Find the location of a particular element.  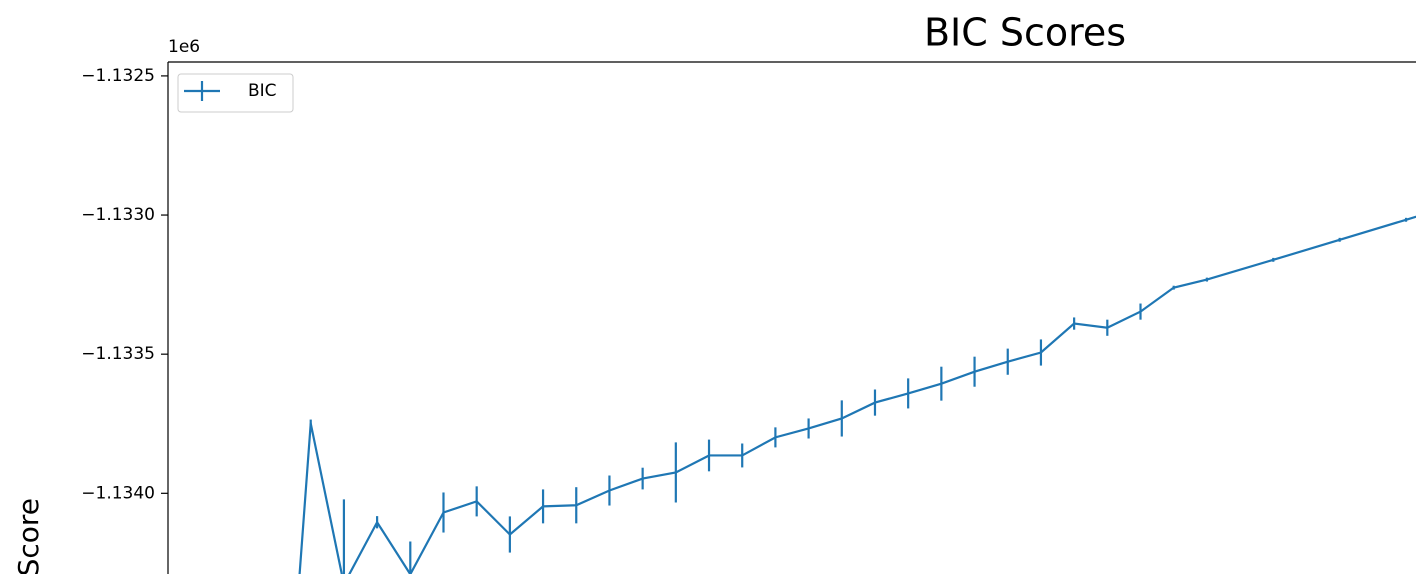

legend-box is located at coordinates (235, 93).